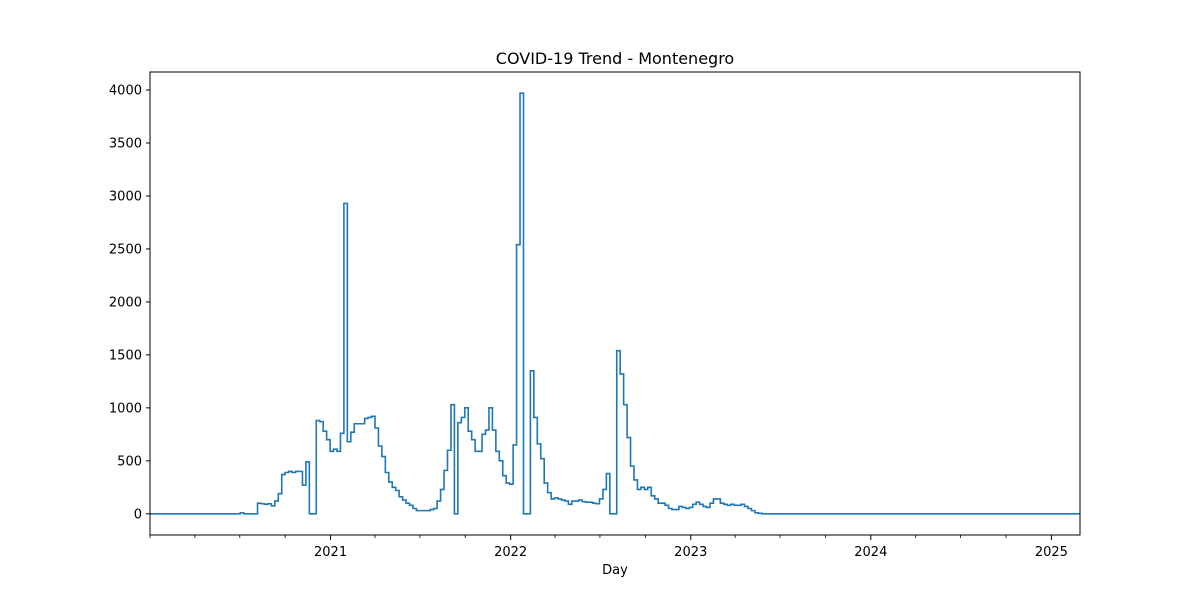 The height and width of the screenshot is (600, 1200). I want to click on y-tick-label-0: 0, so click(138, 514).